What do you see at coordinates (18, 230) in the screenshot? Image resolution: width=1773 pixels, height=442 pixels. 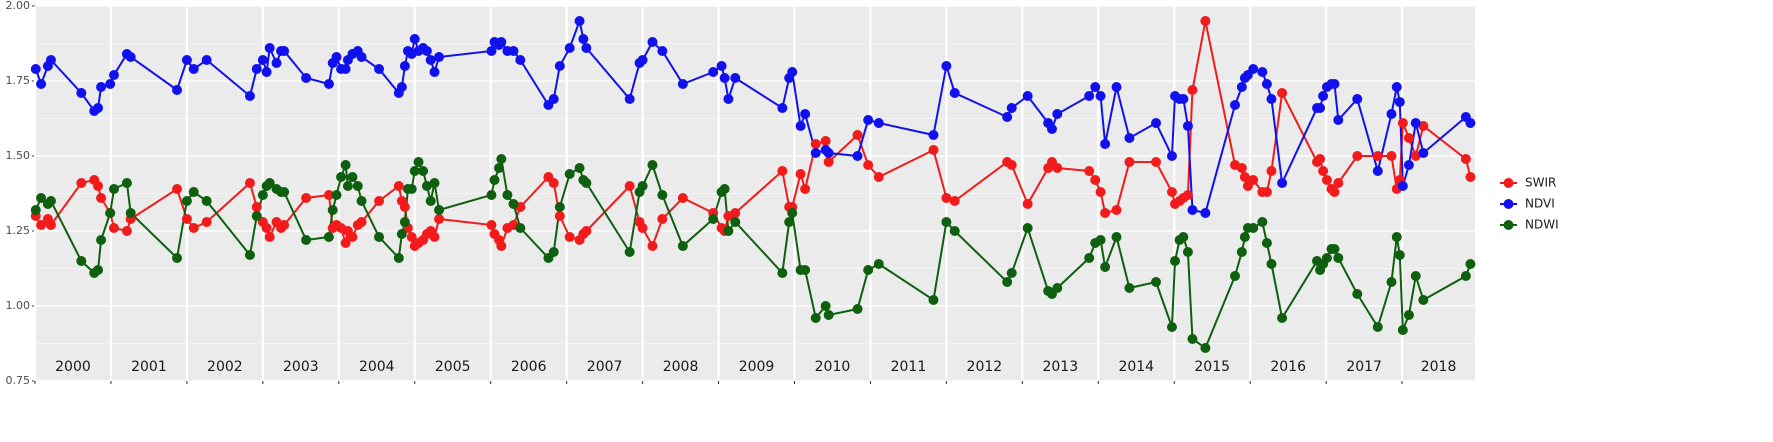 I see `y-tick-label: 1.25` at bounding box center [18, 230].